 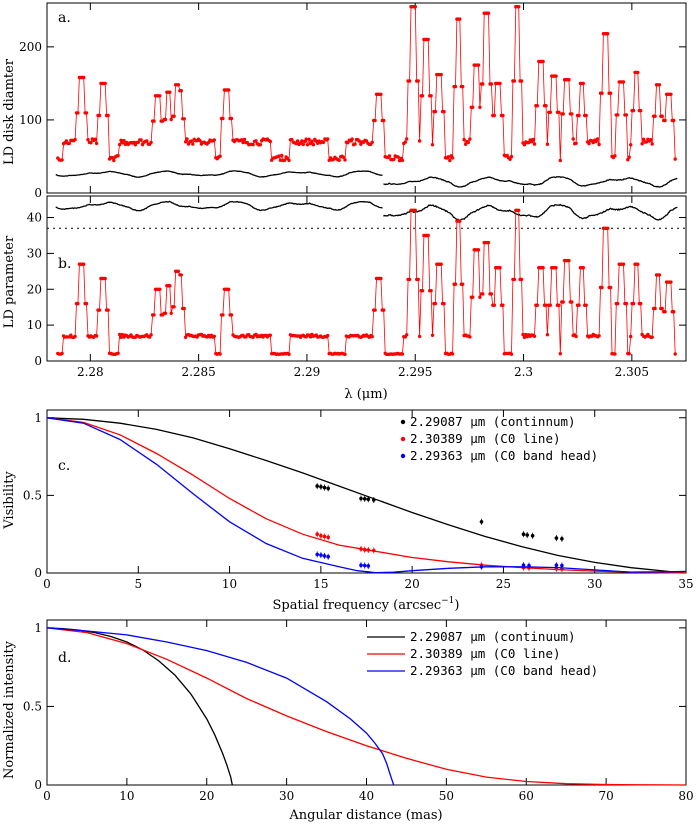 What do you see at coordinates (32, 495) in the screenshot?
I see `panel-c-ytick-label: 0.5` at bounding box center [32, 495].